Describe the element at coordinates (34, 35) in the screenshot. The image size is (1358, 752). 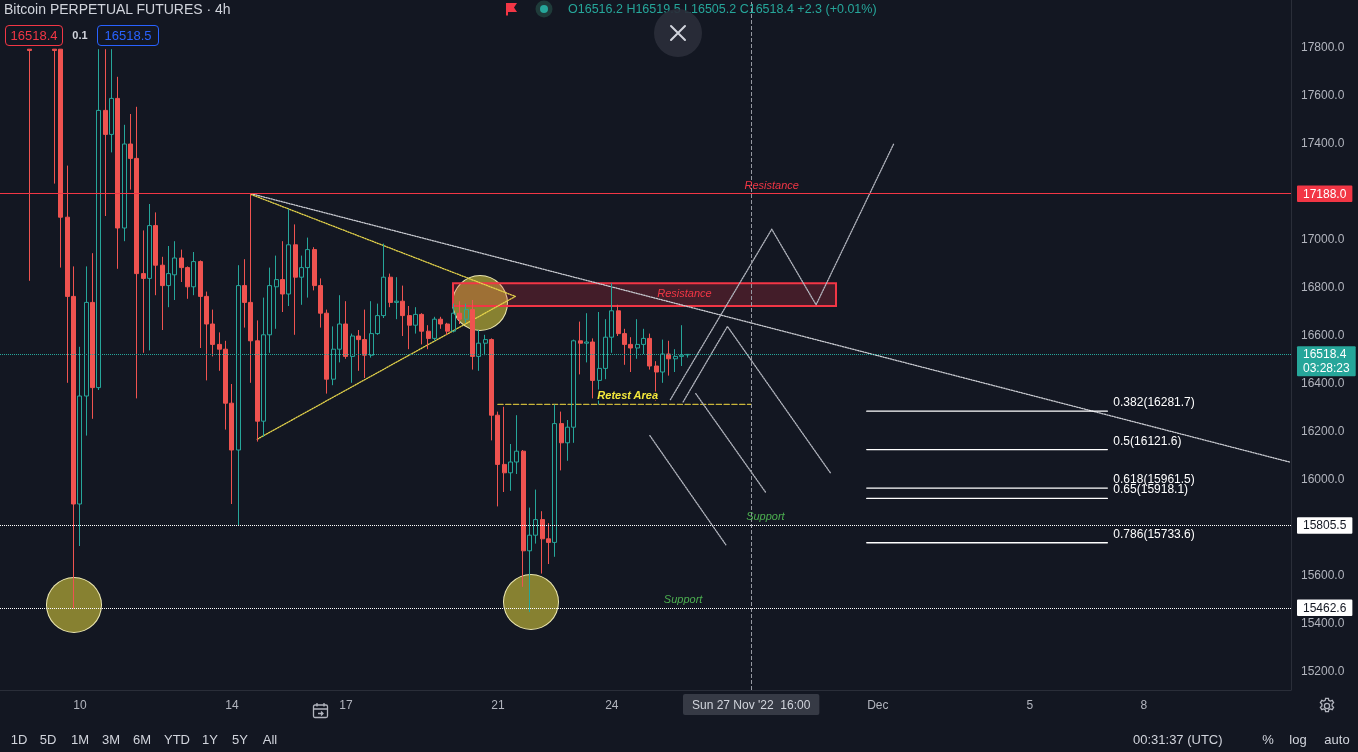
I see `annotation: 16518.4` at that location.